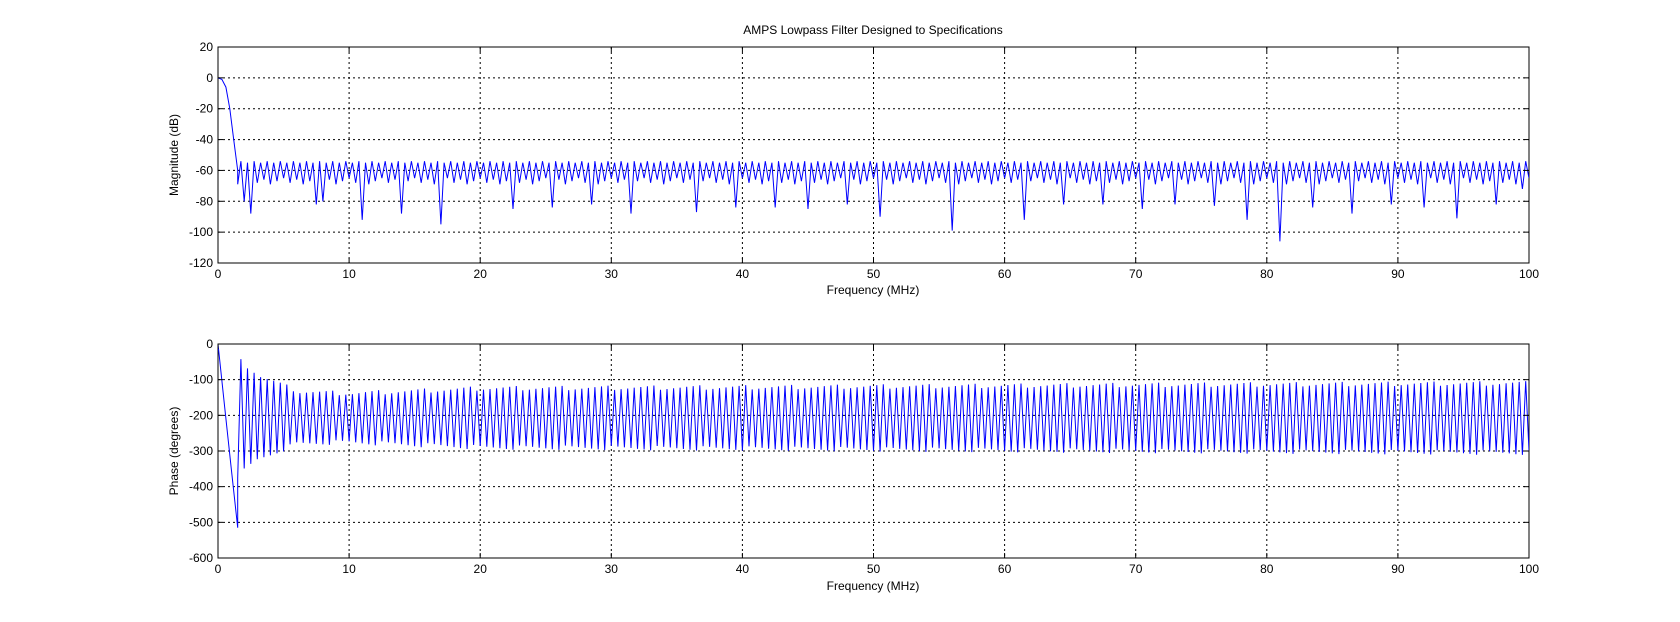  I want to click on phase-y-tick-label: -400, so click(201, 487).